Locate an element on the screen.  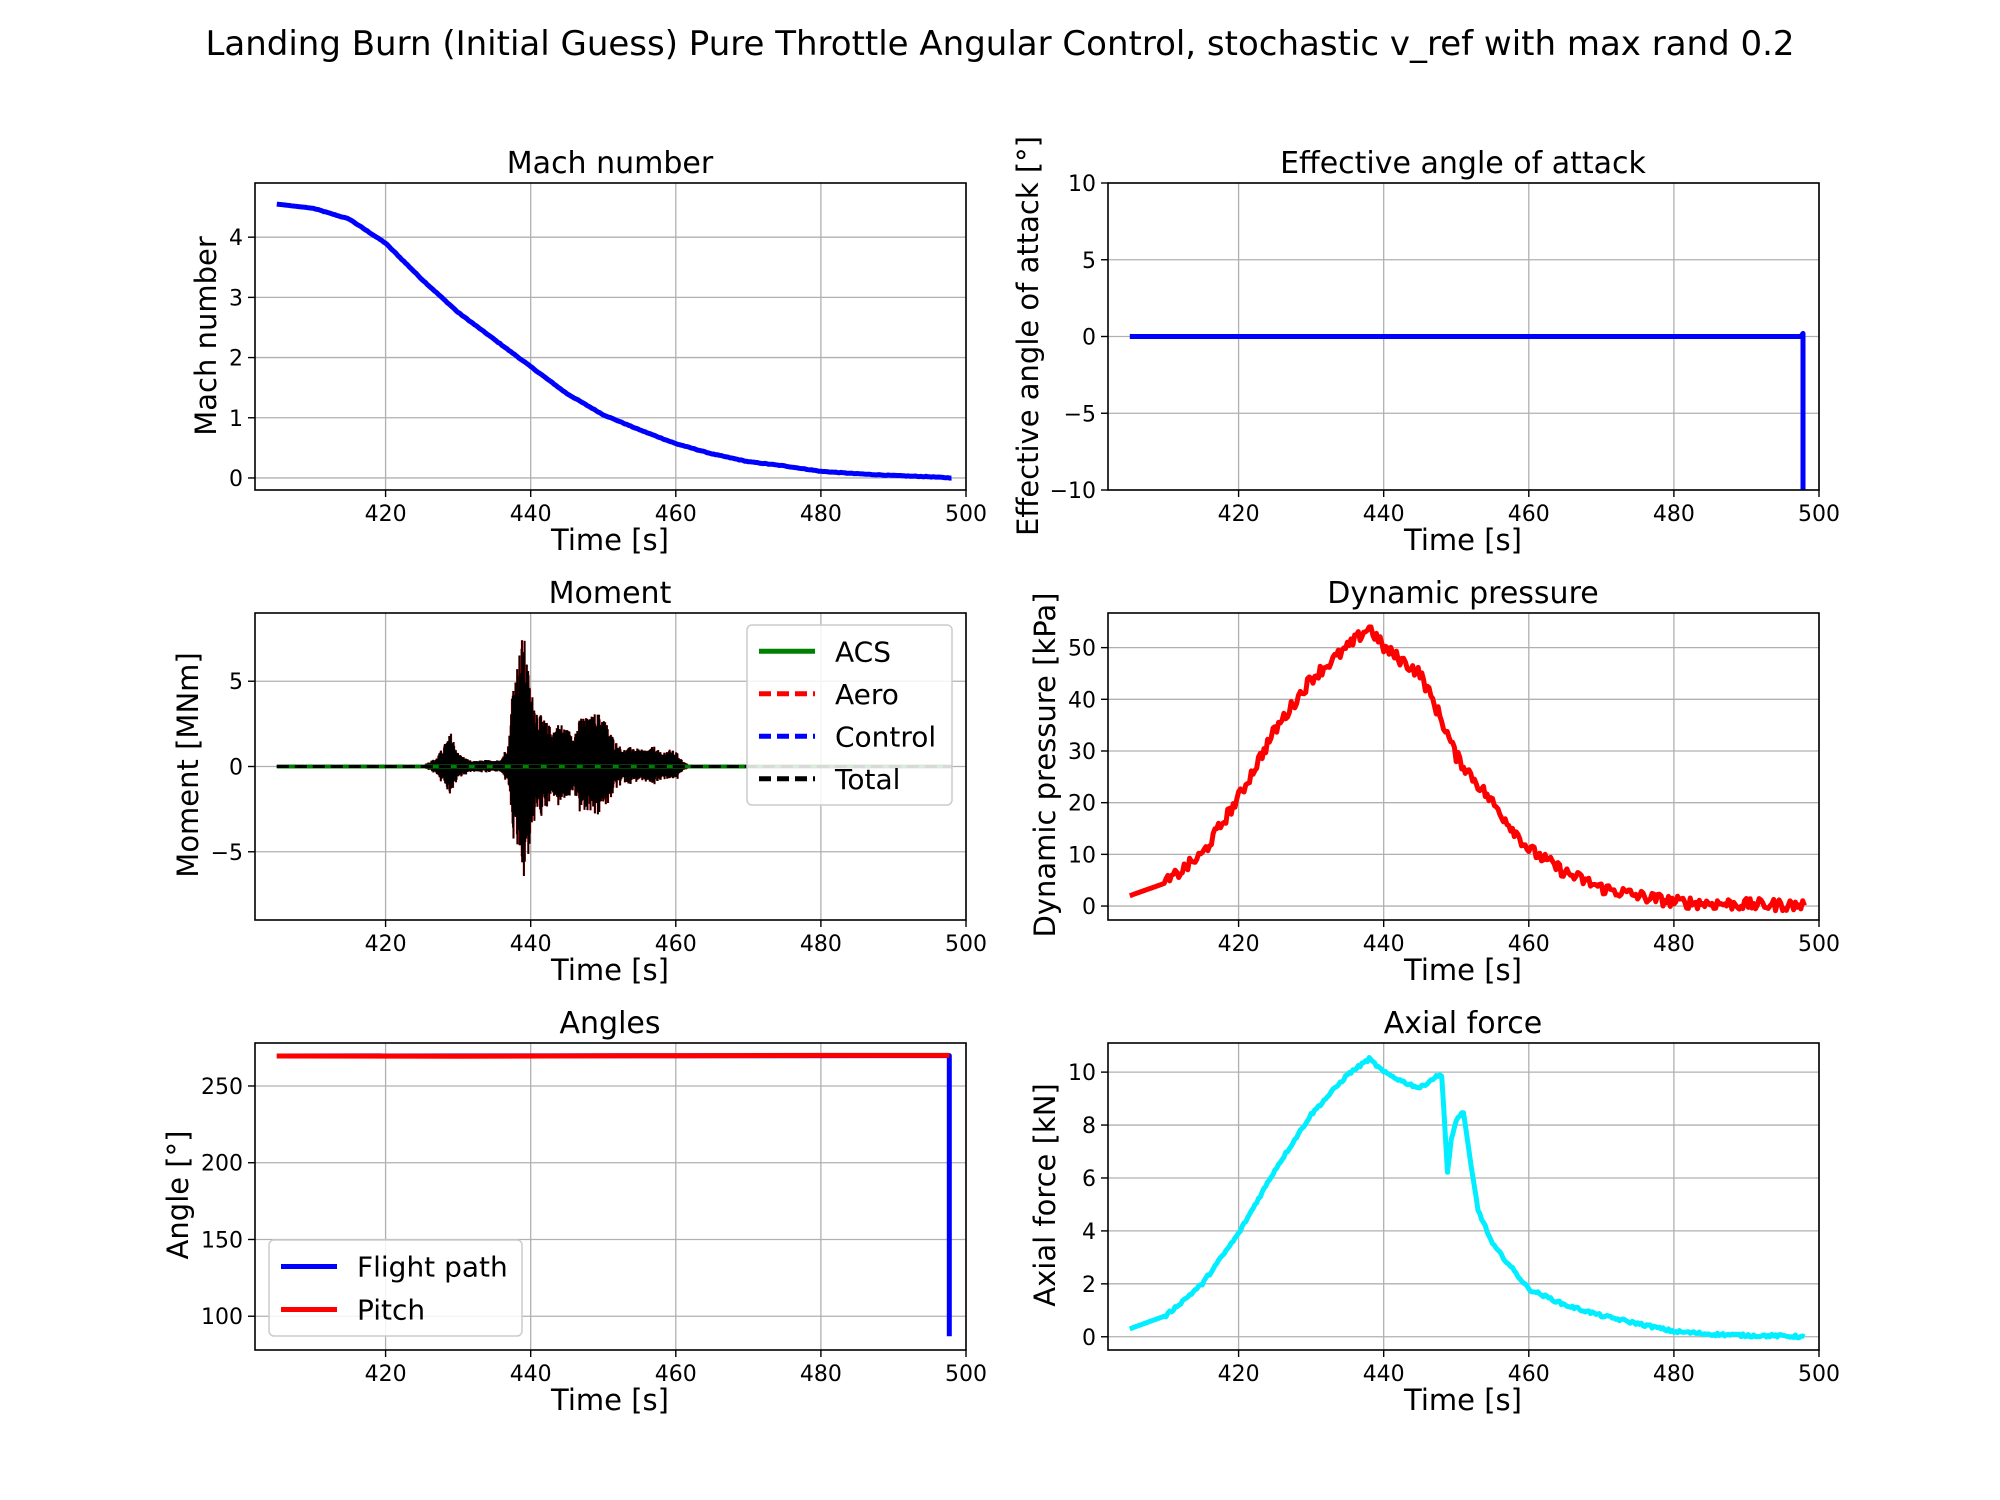
legend-label: ACS is located at coordinates (863, 651).